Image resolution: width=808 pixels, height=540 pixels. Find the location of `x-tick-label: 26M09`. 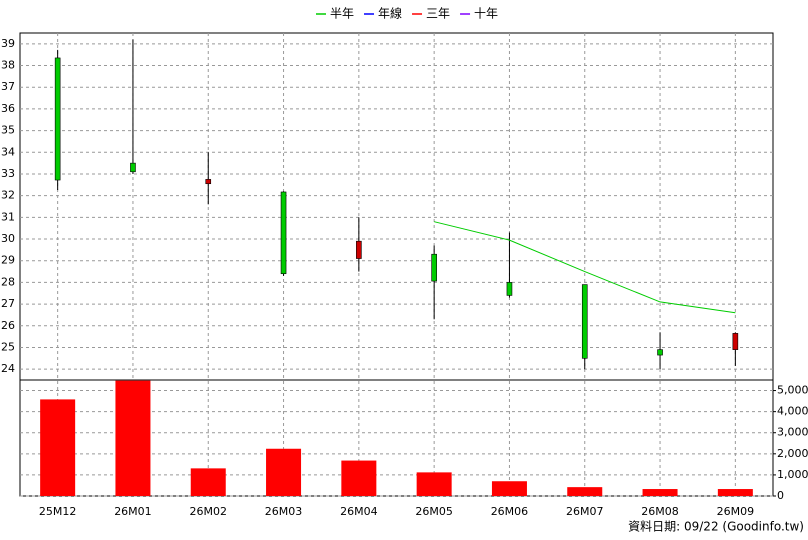

x-tick-label: 26M09 is located at coordinates (736, 511).